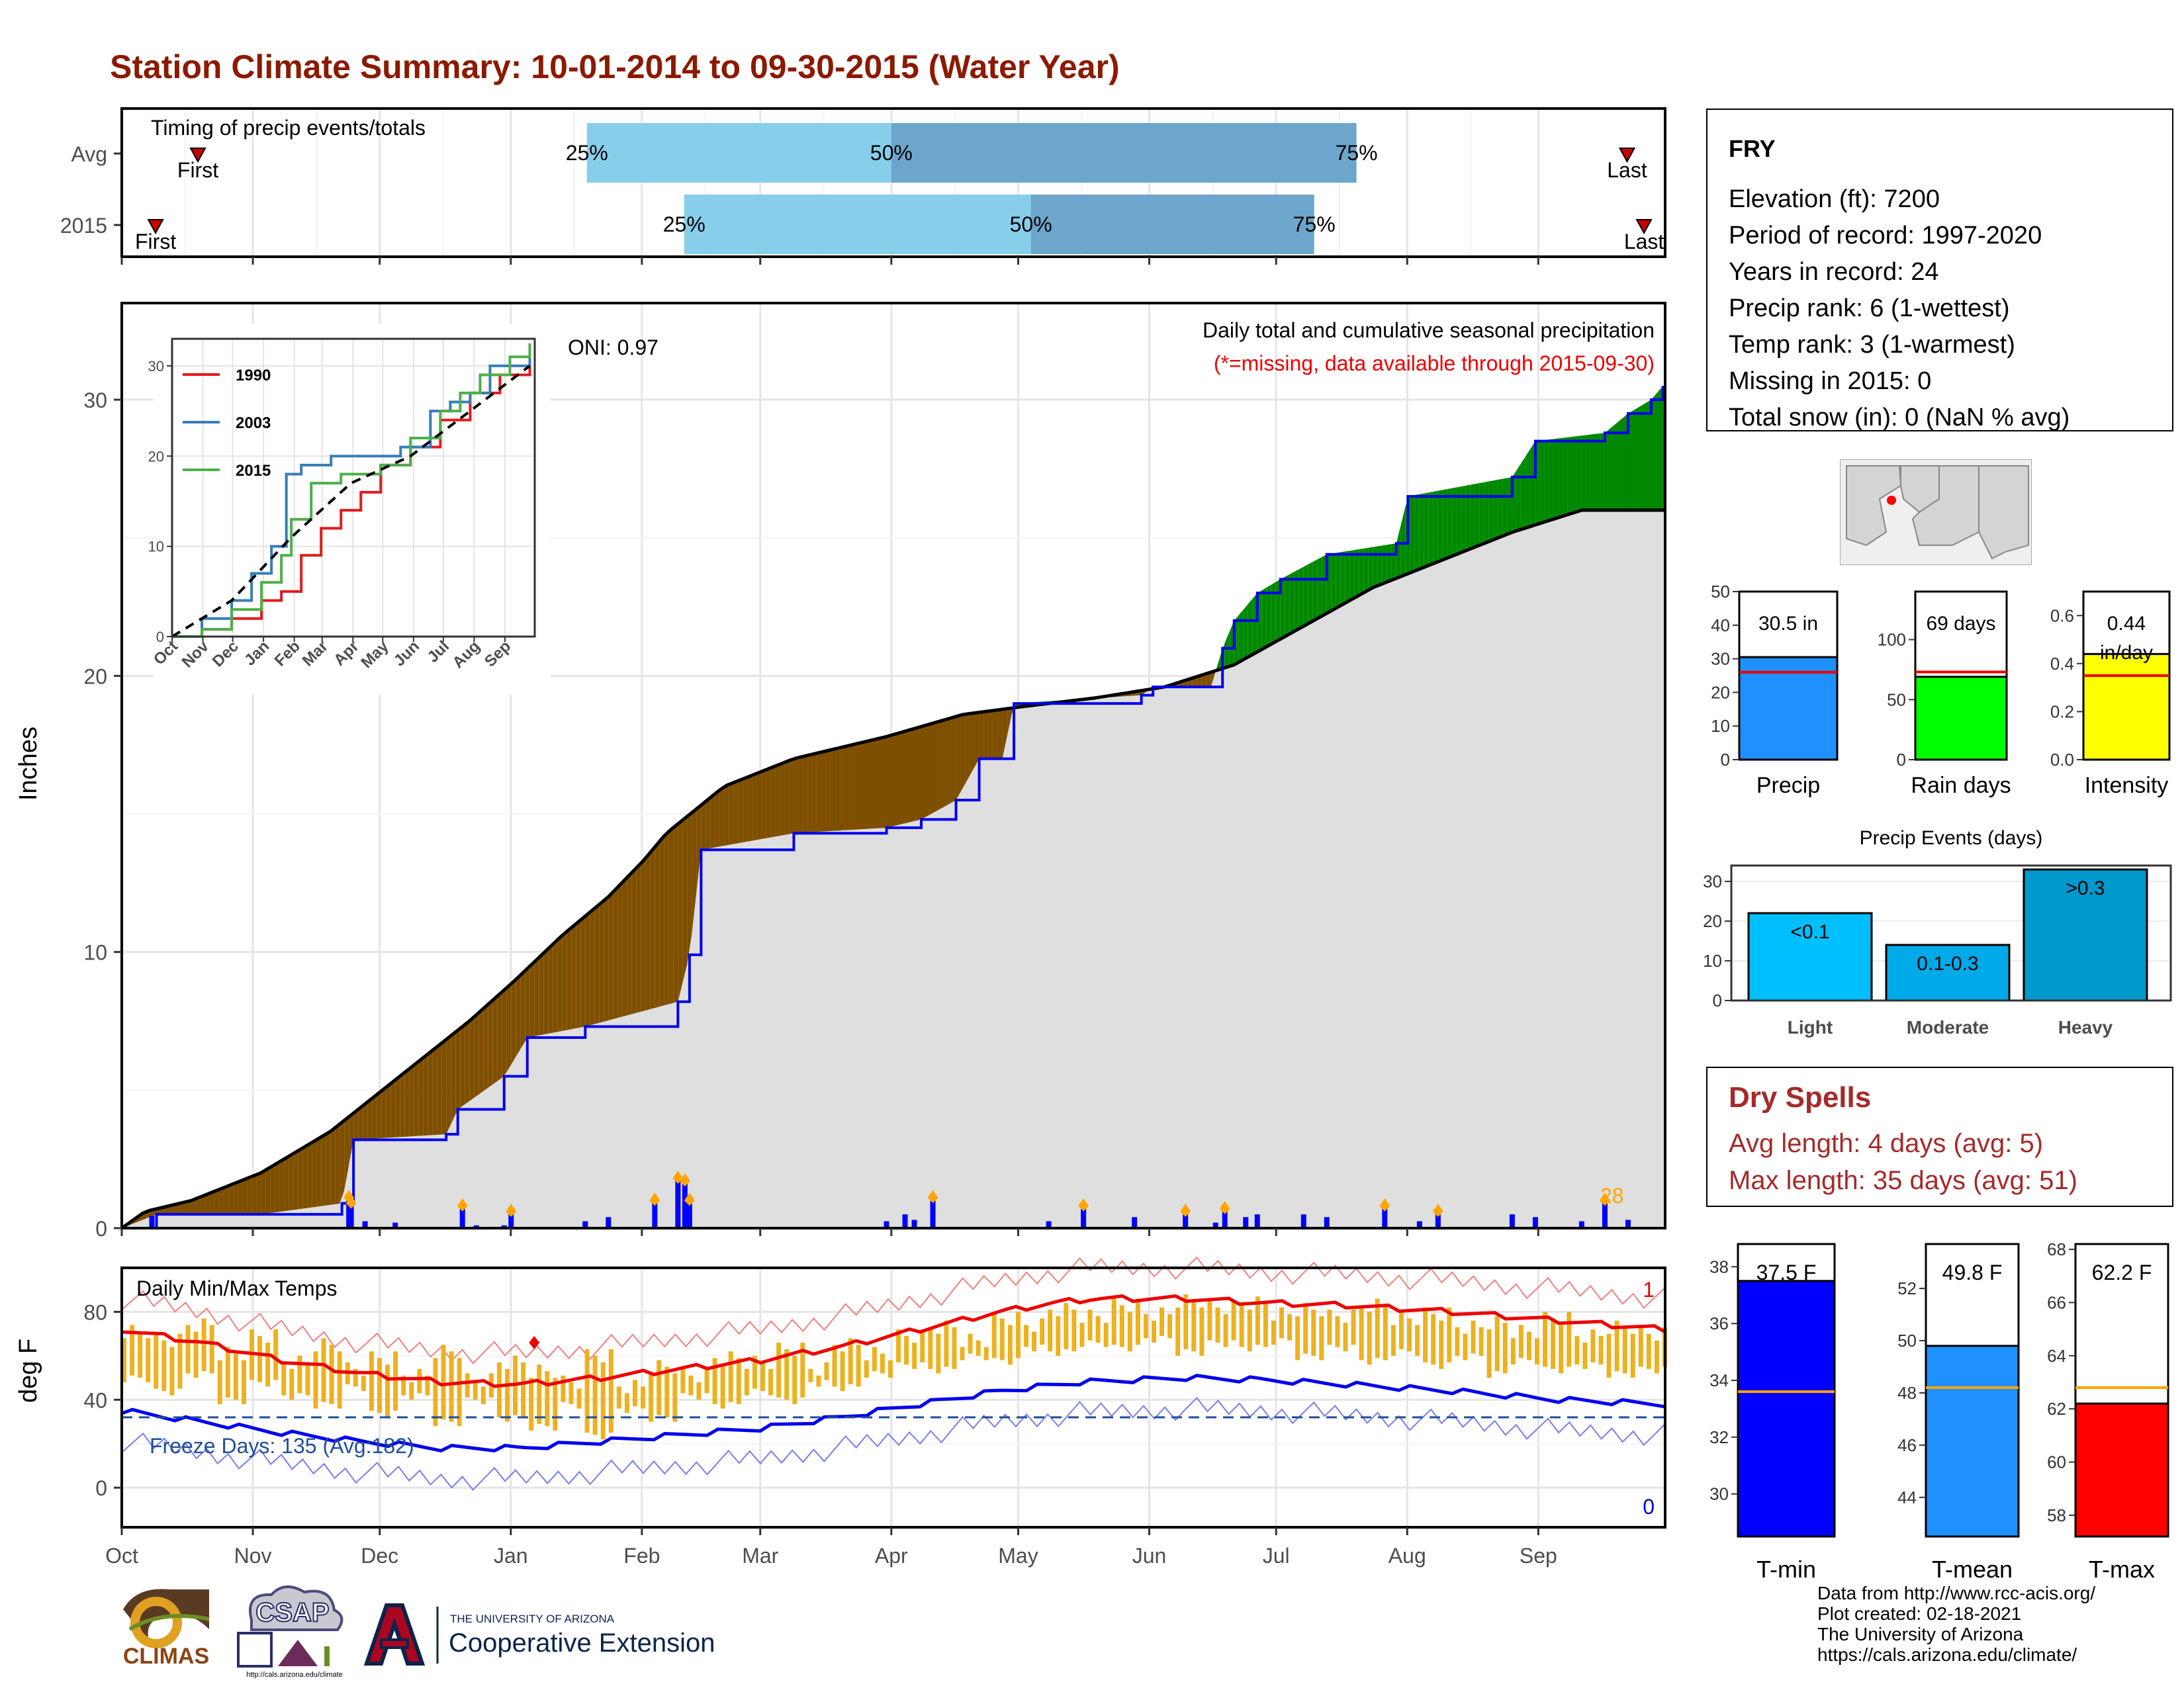 The width and height of the screenshot is (2184, 1694). I want to click on precip-total-chart-y-tick-label: 50, so click(1720, 592).